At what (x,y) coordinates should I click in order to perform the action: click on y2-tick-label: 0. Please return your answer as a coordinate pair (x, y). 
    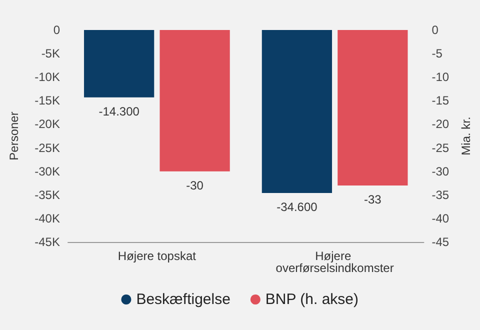
    Looking at the image, I should click on (435, 30).